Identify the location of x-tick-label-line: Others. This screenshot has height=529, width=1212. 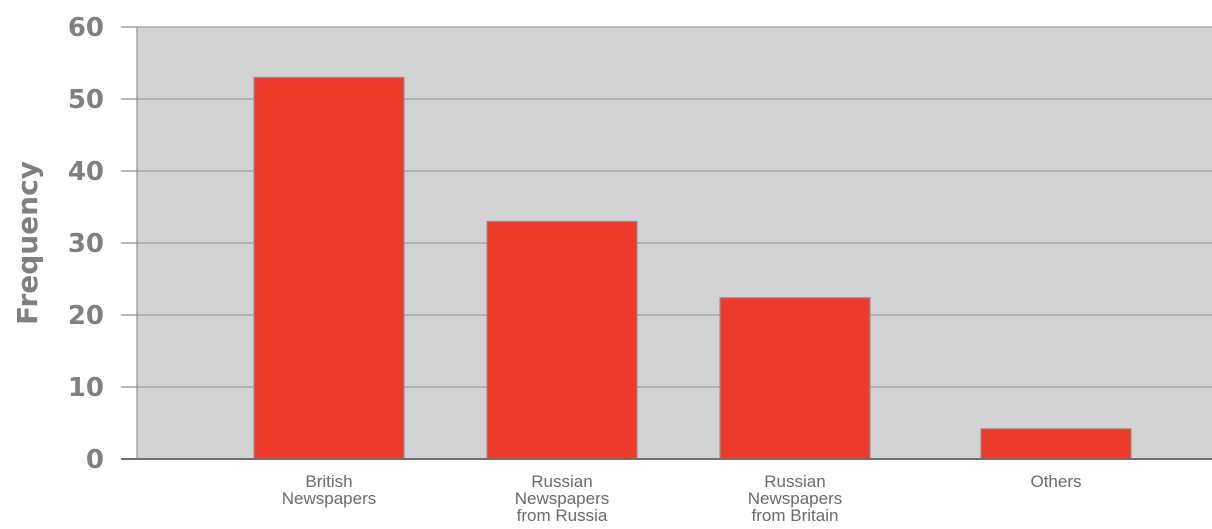
(1055, 481).